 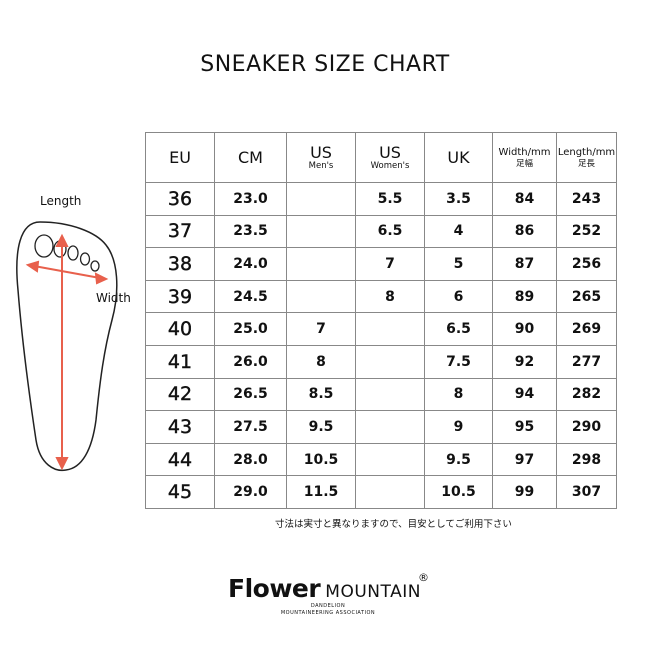 What do you see at coordinates (390, 264) in the screenshot?
I see `table-cell: 7` at bounding box center [390, 264].